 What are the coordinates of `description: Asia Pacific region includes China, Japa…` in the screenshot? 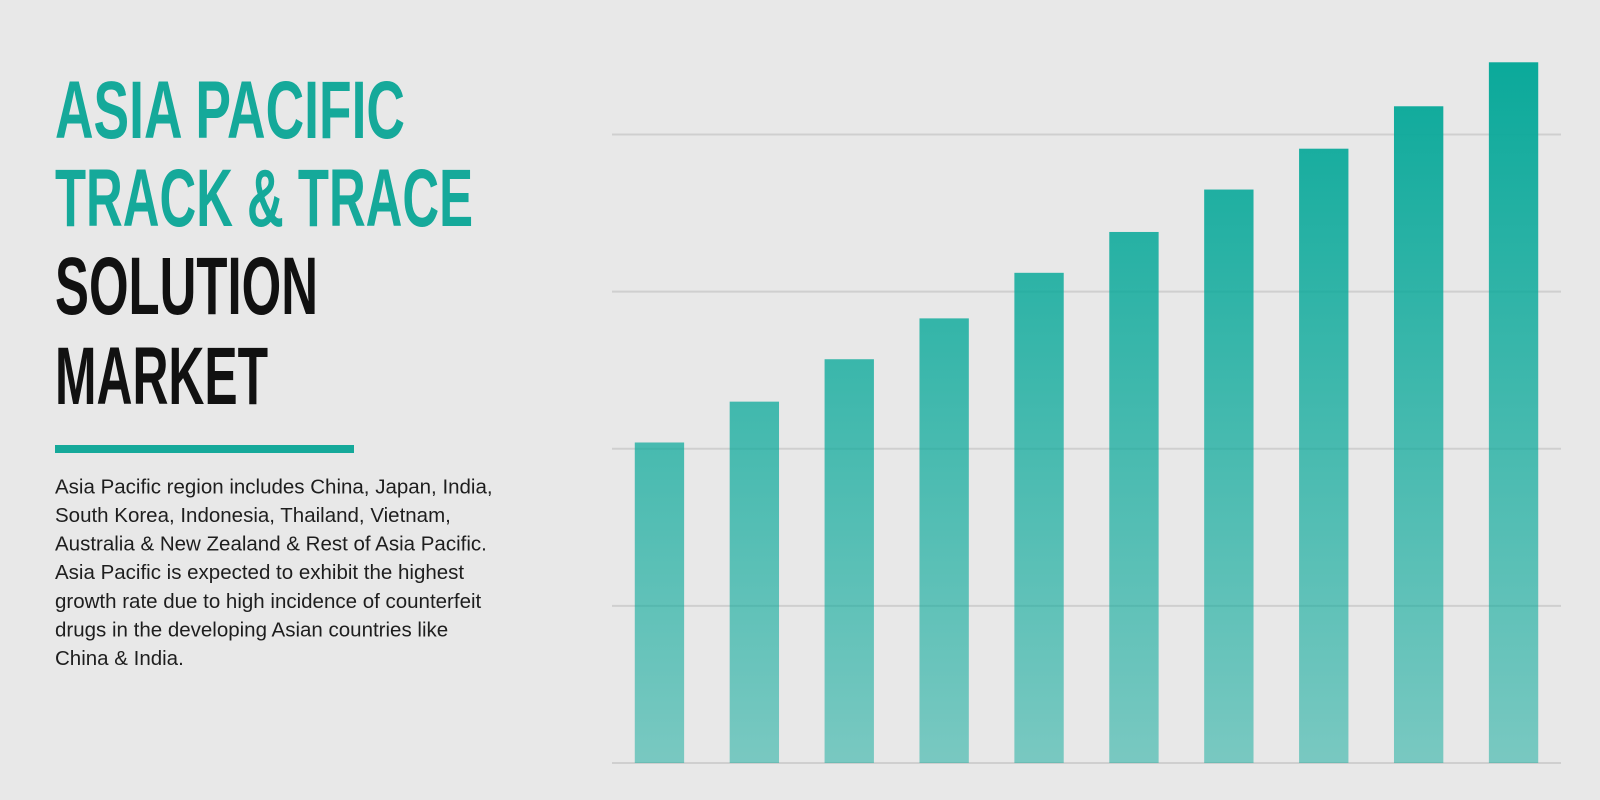 It's located at (274, 572).